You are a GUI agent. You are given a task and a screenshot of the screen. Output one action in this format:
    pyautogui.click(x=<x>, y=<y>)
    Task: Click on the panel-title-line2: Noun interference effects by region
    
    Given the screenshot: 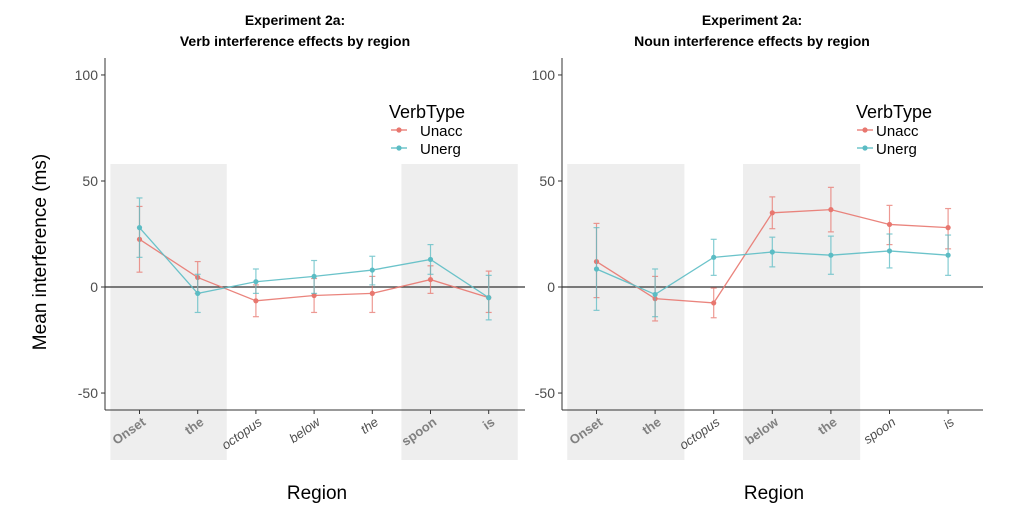 What is the action you would take?
    pyautogui.click(x=752, y=41)
    